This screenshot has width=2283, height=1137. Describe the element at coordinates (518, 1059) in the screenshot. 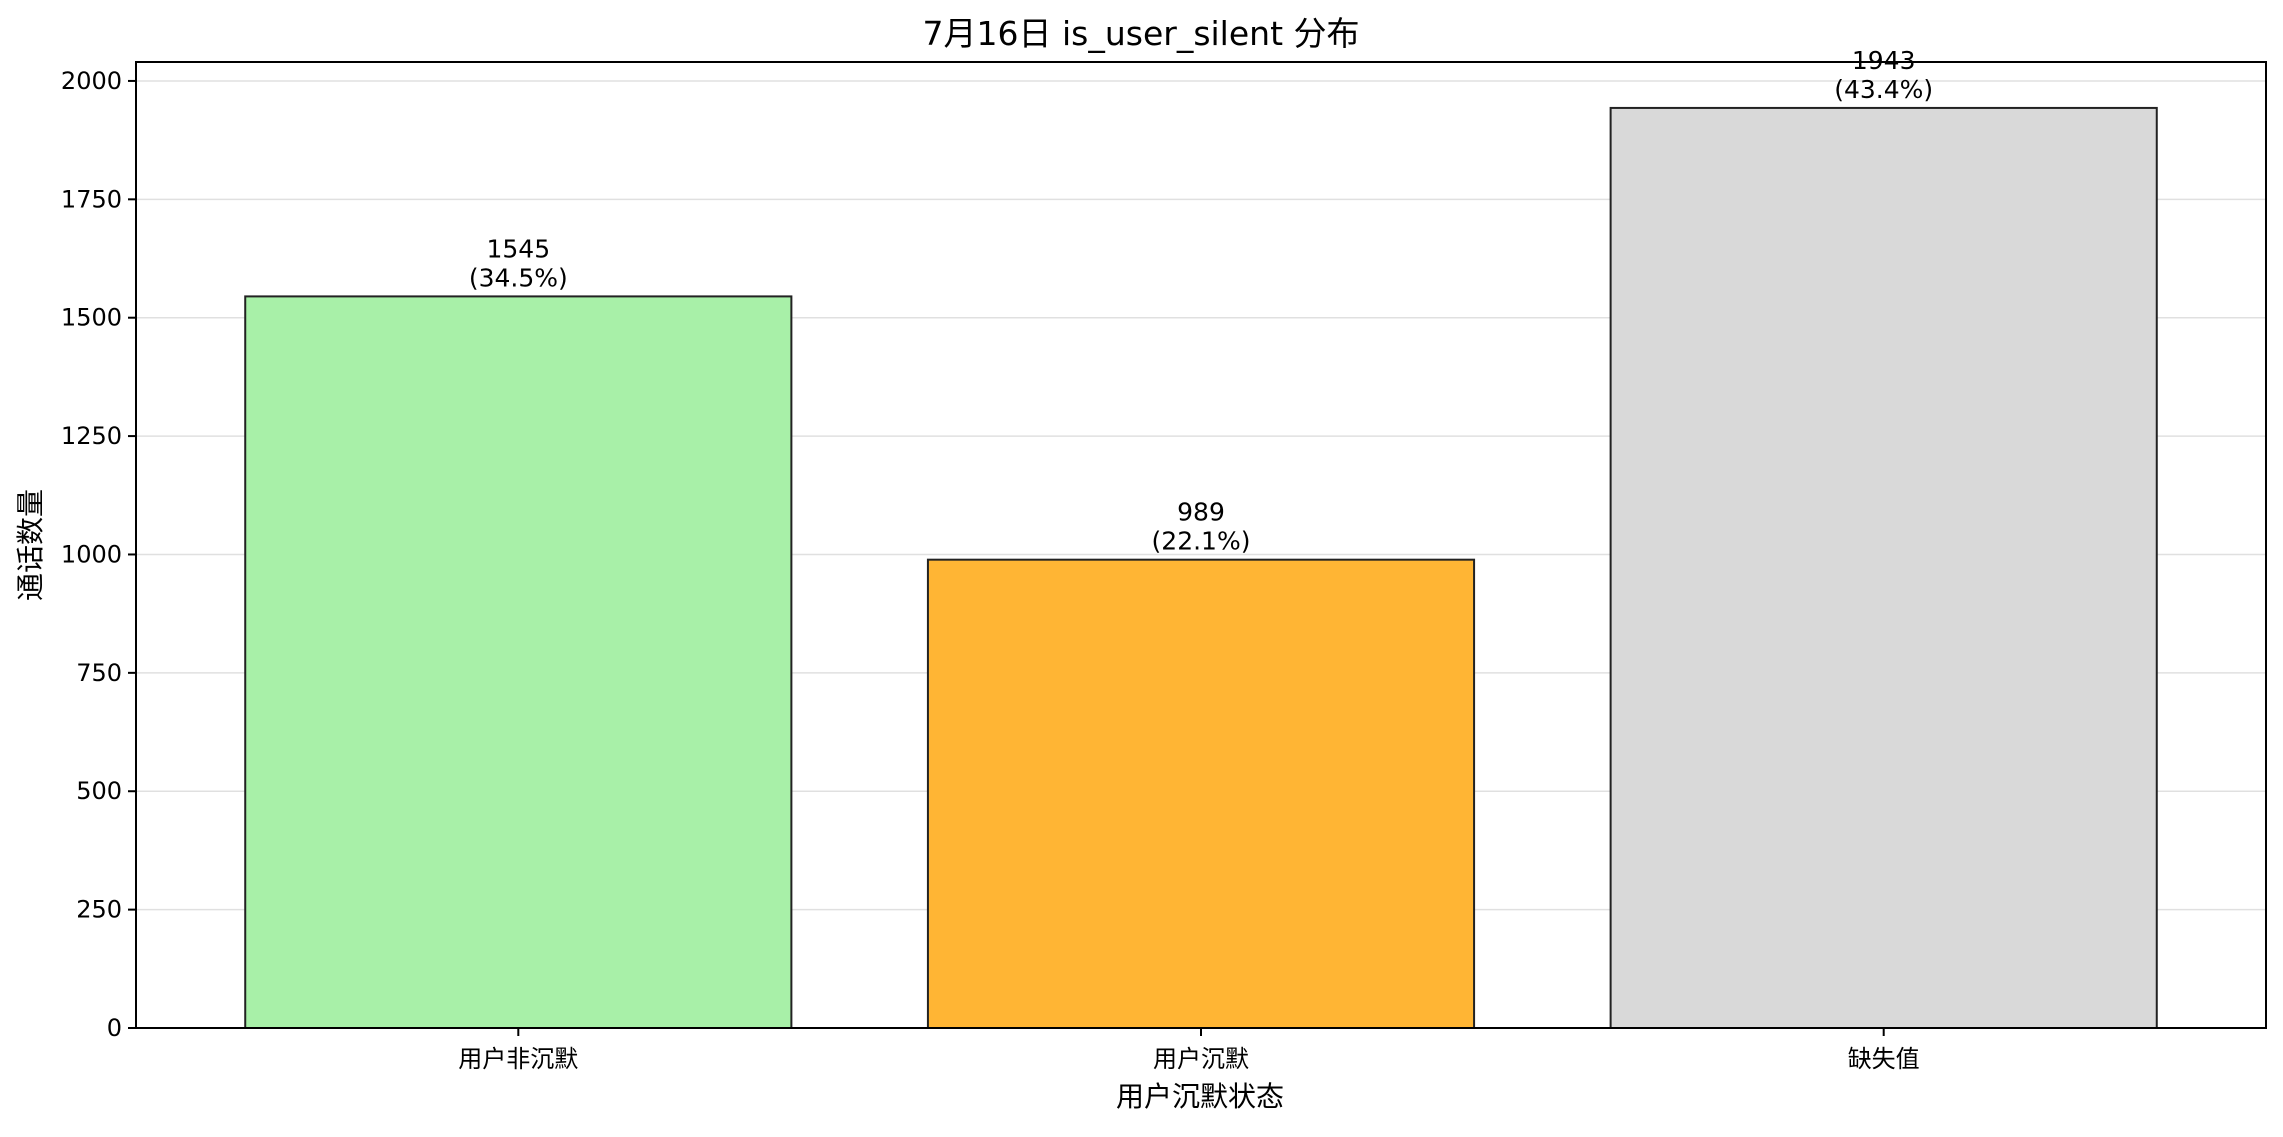

I see `x-tick-label: 用户非沉默` at that location.